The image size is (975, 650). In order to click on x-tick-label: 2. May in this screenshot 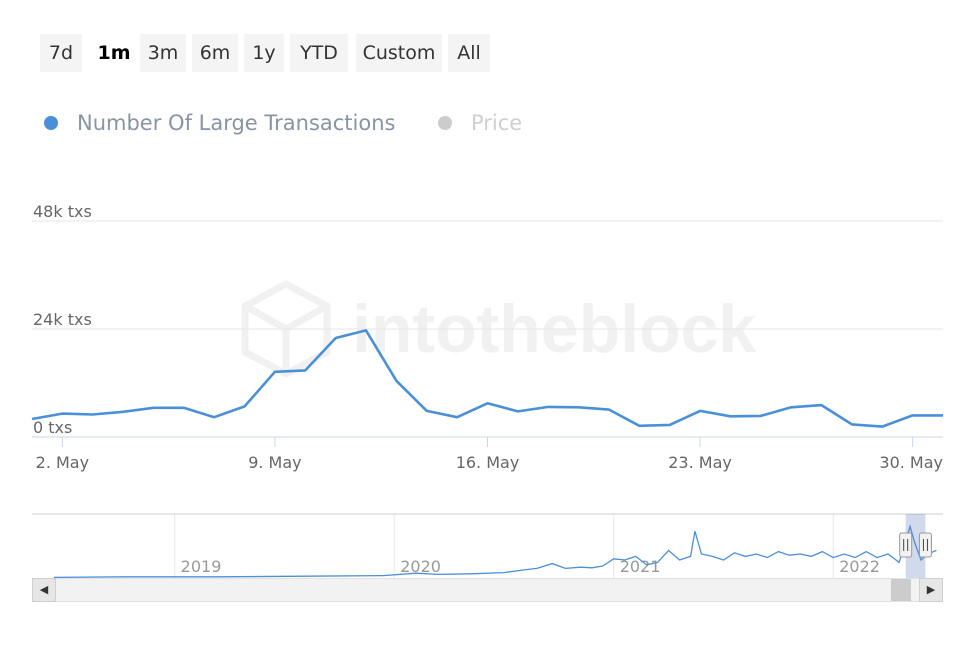, I will do `click(62, 462)`.